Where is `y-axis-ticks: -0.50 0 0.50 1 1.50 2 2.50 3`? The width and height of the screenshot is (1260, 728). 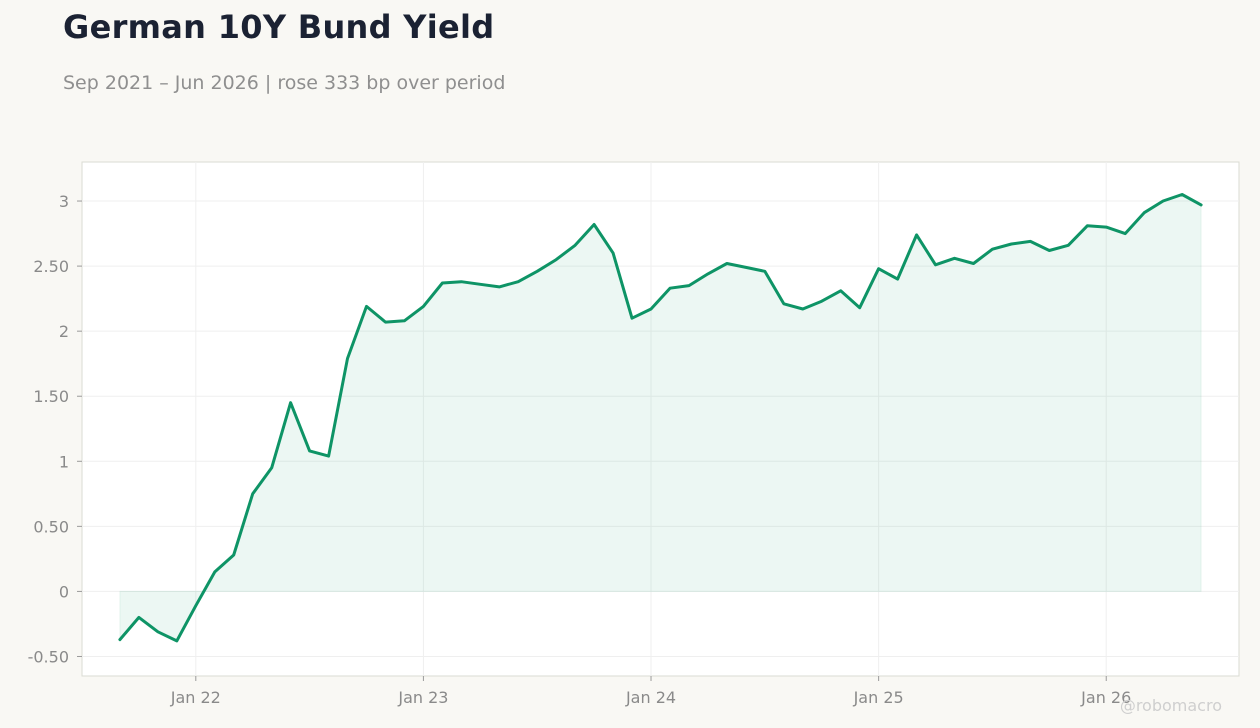 y-axis-ticks: -0.50 0 0.50 1 1.50 2 2.50 3 is located at coordinates (55, 429).